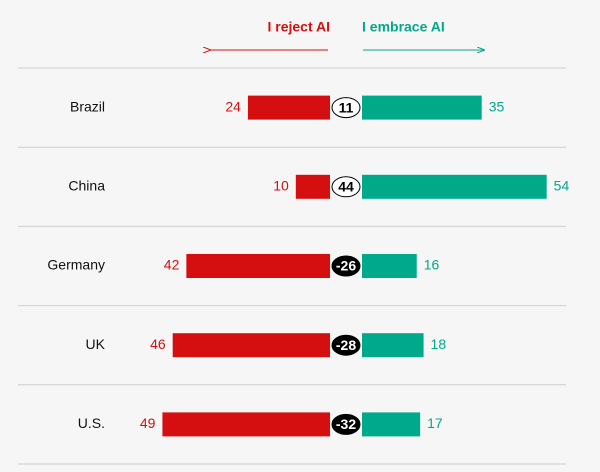 The height and width of the screenshot is (472, 600). Describe the element at coordinates (497, 106) in the screenshot. I see `value-label: 35` at that location.